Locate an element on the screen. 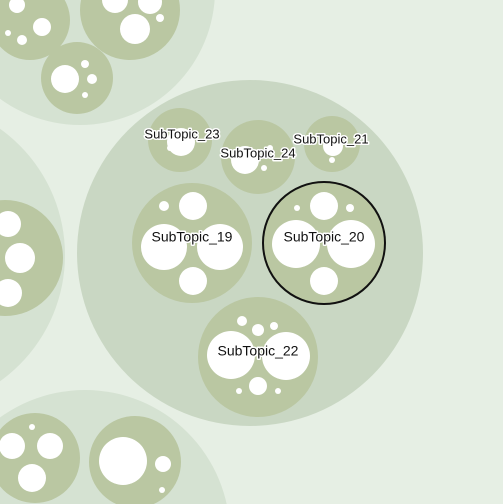 This screenshot has width=503, height=504. label-subtopic-24: SubTopic_24 is located at coordinates (257, 152).